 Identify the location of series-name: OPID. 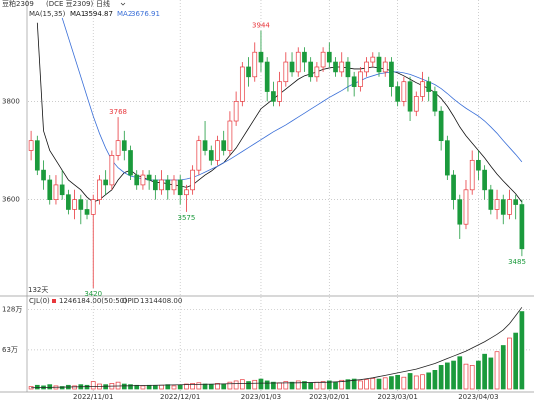
(130, 301).